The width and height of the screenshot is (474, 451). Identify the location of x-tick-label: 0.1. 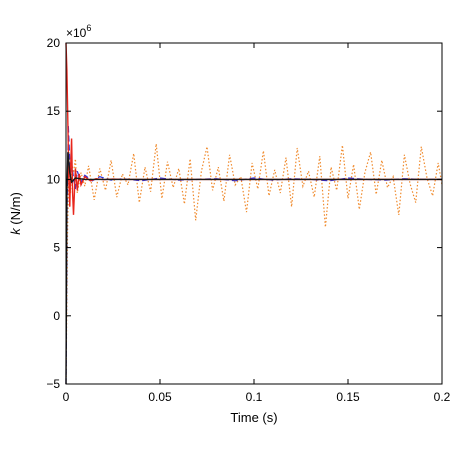
(254, 397).